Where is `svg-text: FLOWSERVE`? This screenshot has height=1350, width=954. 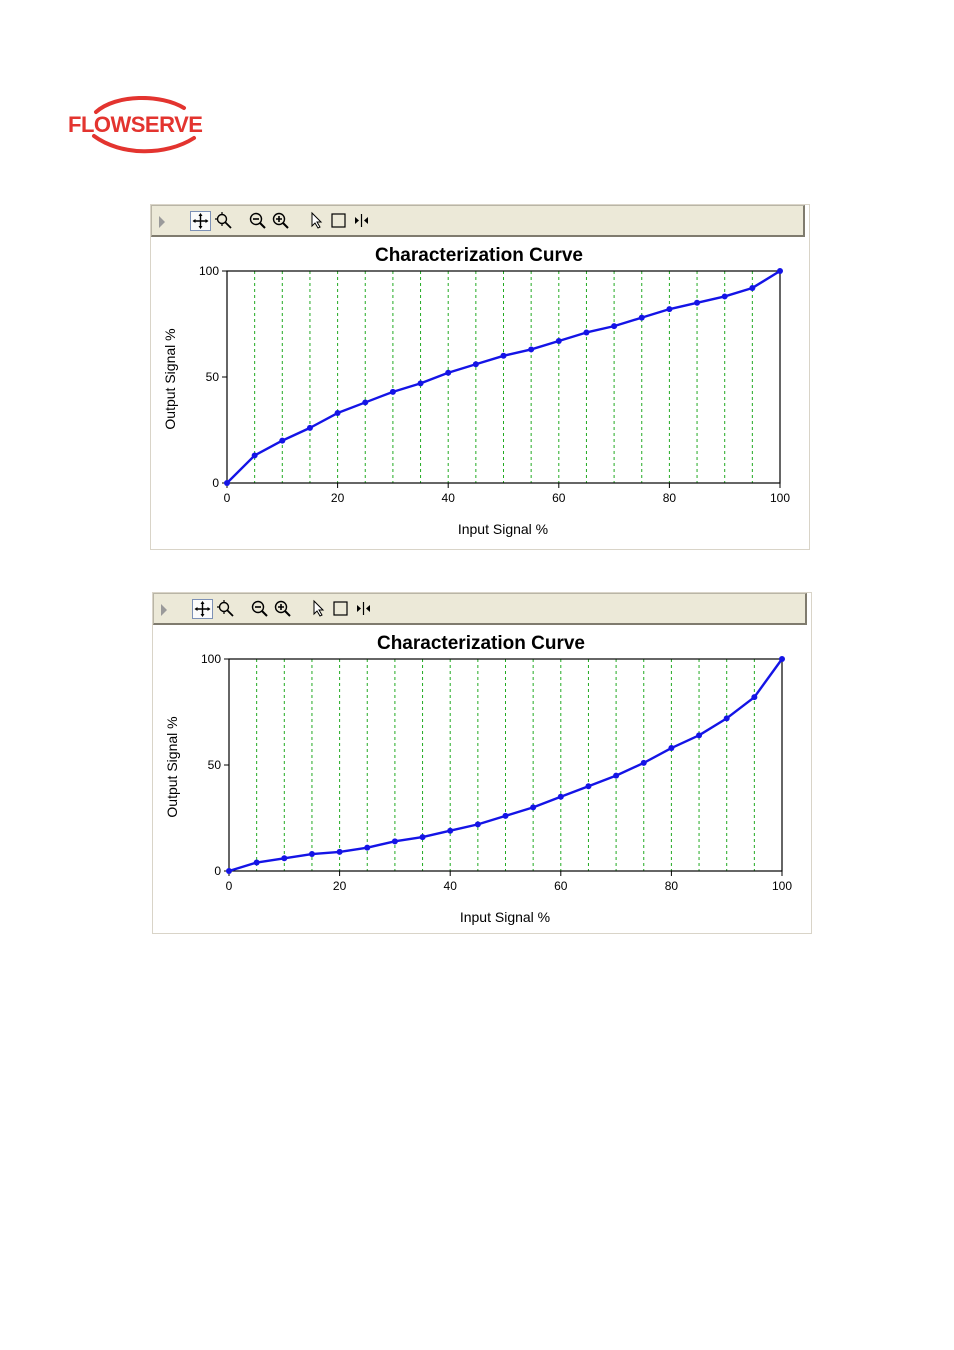
svg-text: FLOWSERVE is located at coordinates (135, 124).